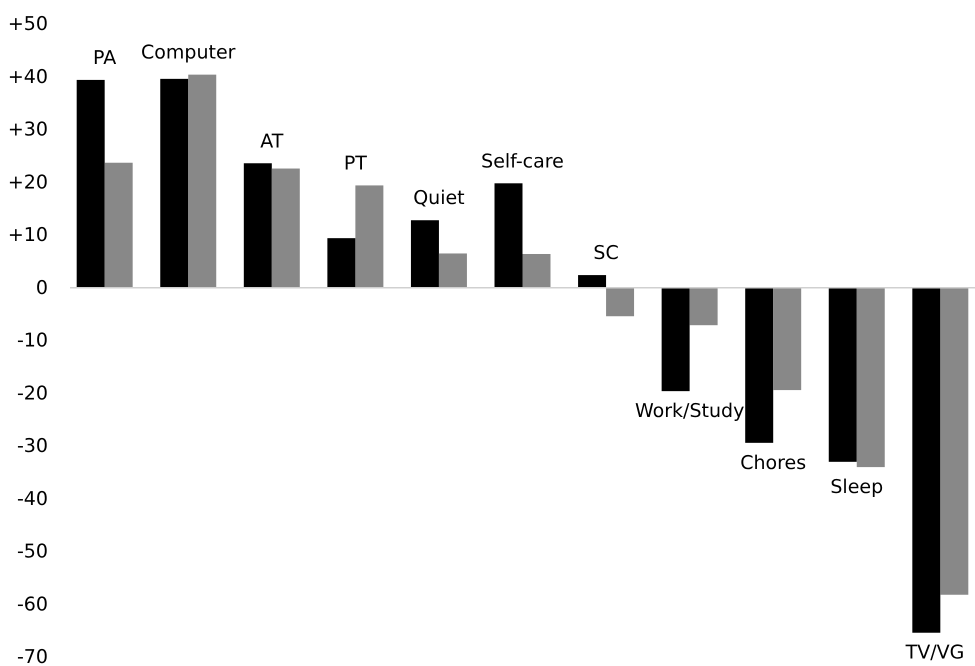 This screenshot has width=975, height=666. What do you see at coordinates (42, 287) in the screenshot?
I see `y-tick-label: 0` at bounding box center [42, 287].